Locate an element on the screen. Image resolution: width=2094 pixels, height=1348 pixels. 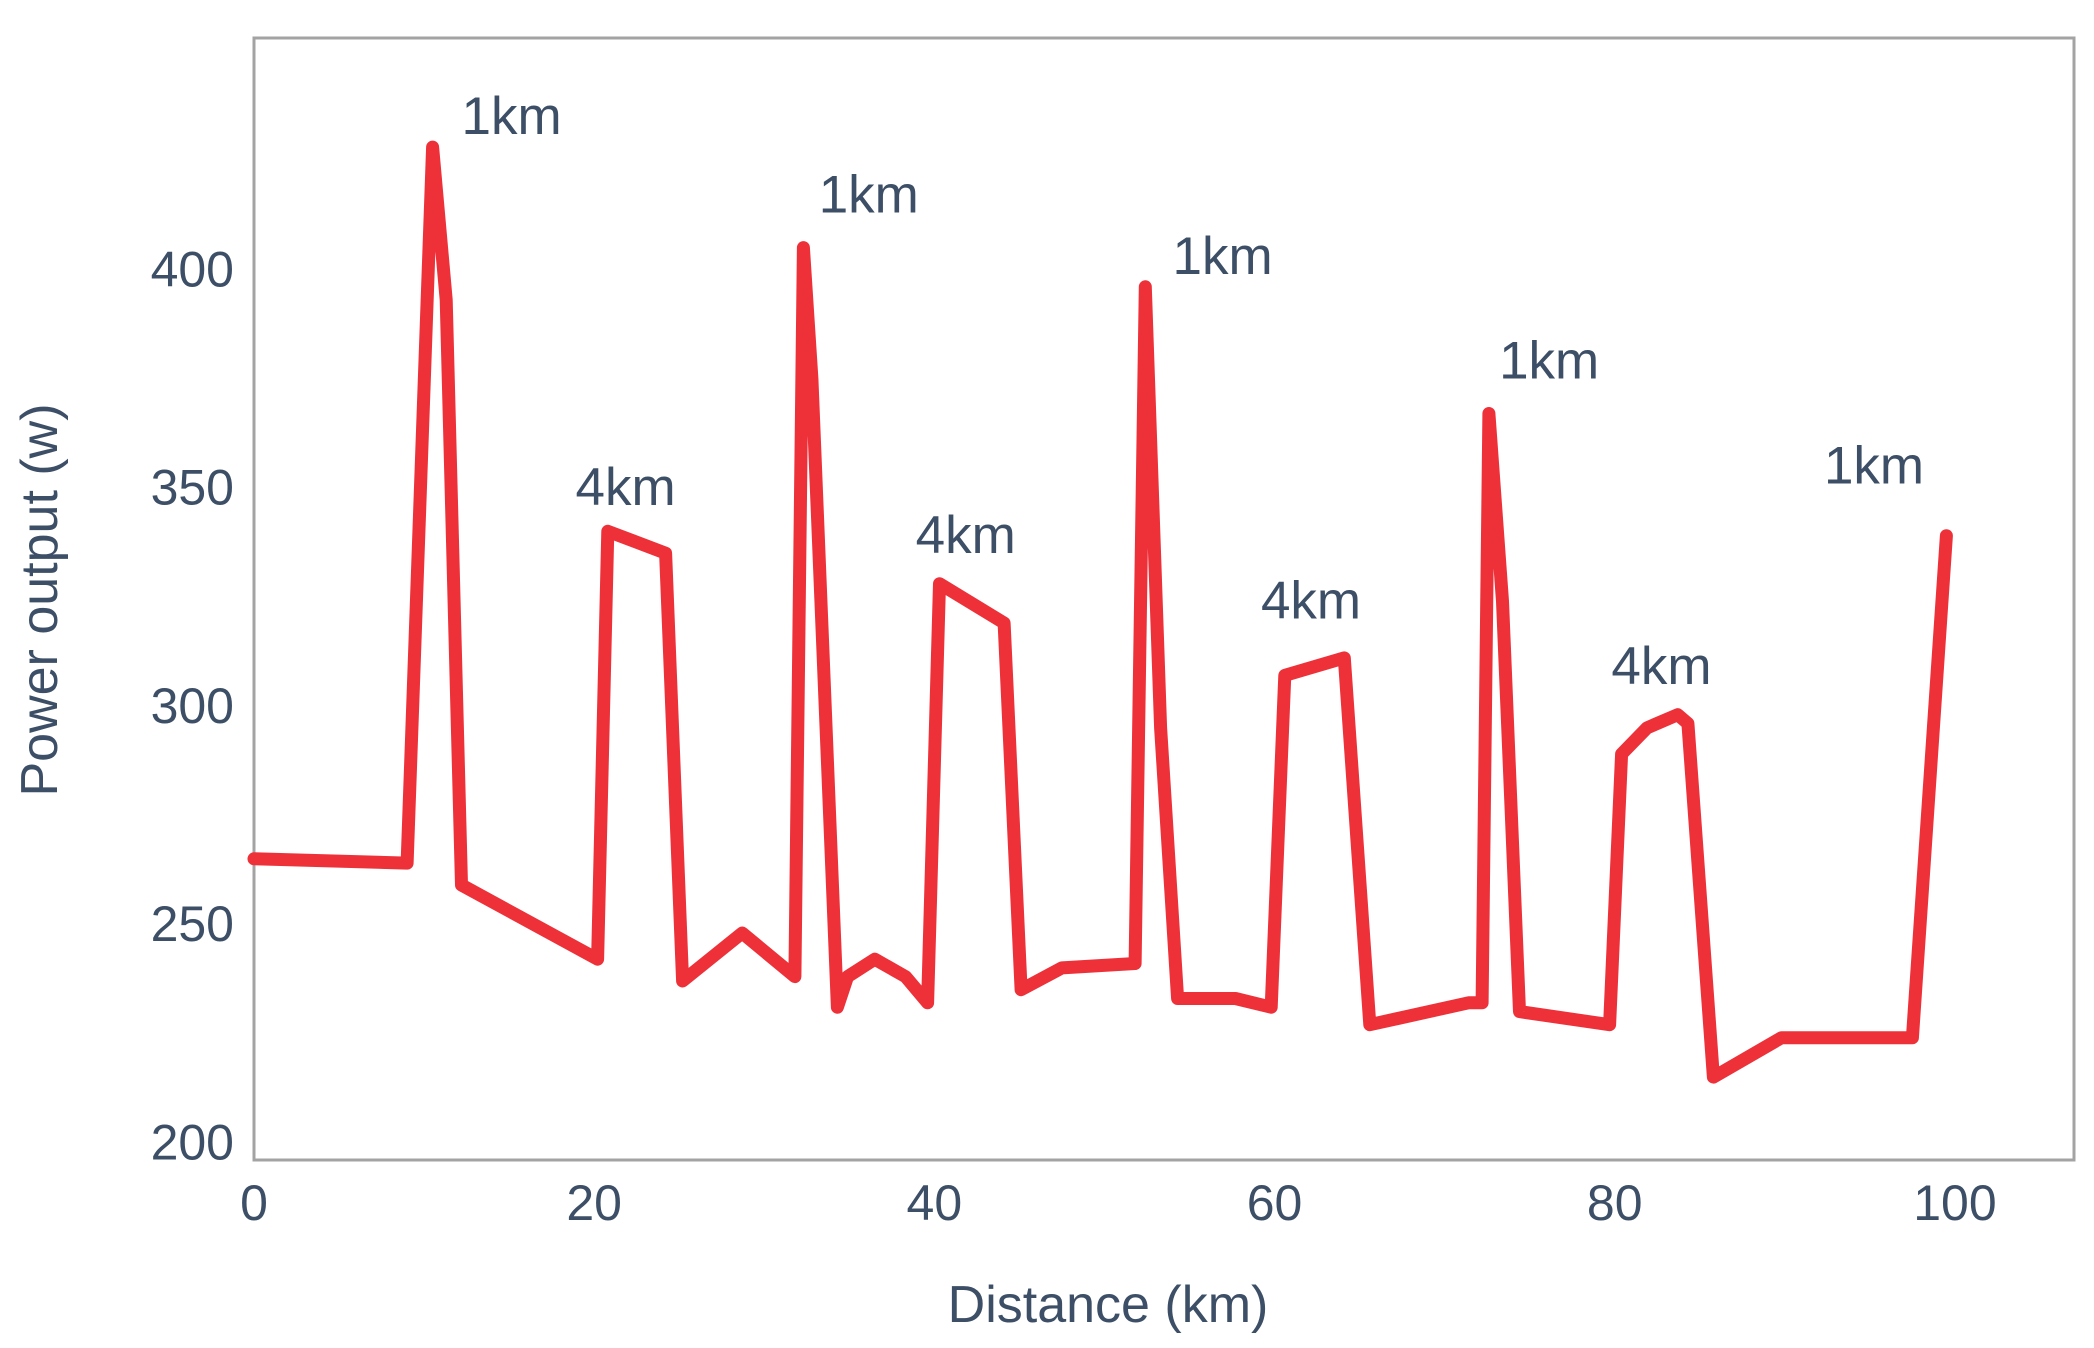
x-tick-label: 60 is located at coordinates (1275, 1203).